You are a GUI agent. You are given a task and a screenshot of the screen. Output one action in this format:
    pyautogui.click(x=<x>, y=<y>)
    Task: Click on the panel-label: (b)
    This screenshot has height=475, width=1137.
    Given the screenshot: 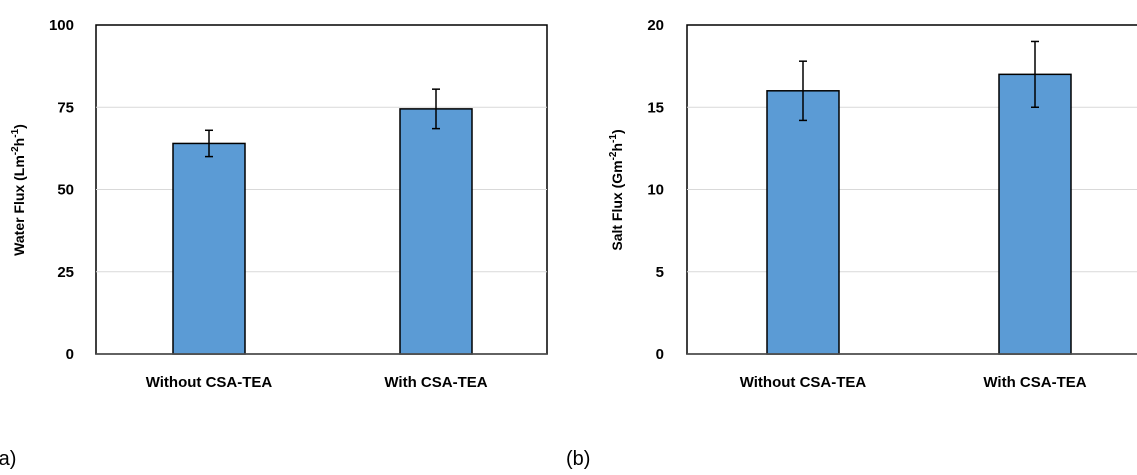 What is the action you would take?
    pyautogui.click(x=578, y=459)
    